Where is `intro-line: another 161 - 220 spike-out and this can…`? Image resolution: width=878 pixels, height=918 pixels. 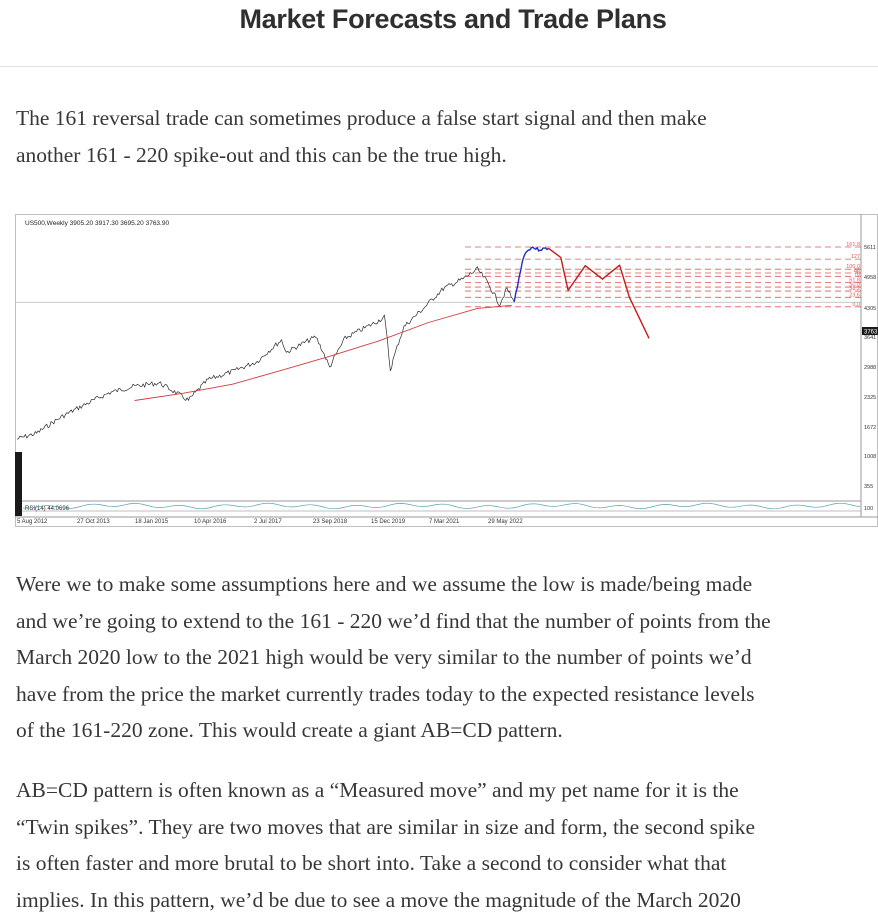
intro-line: another 161 - 220 spike-out and this can… is located at coordinates (261, 154).